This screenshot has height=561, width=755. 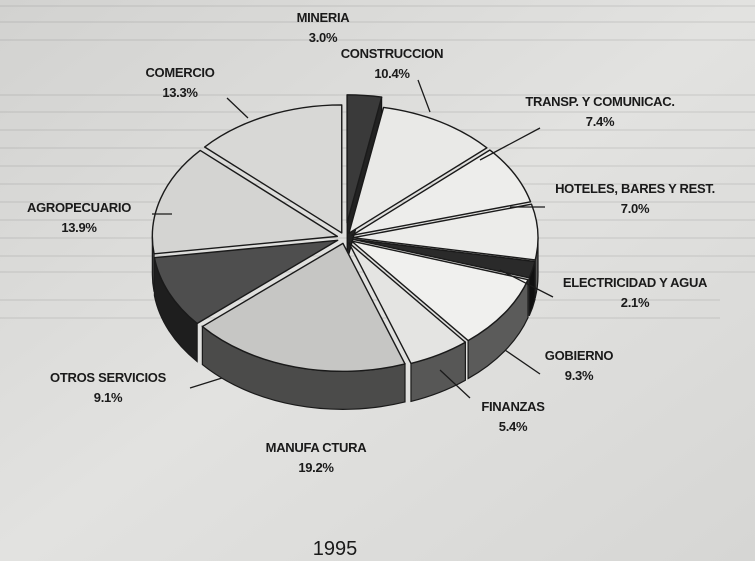 What do you see at coordinates (600, 121) in the screenshot?
I see `slice-value-transp-y-comunicac: 7.4%` at bounding box center [600, 121].